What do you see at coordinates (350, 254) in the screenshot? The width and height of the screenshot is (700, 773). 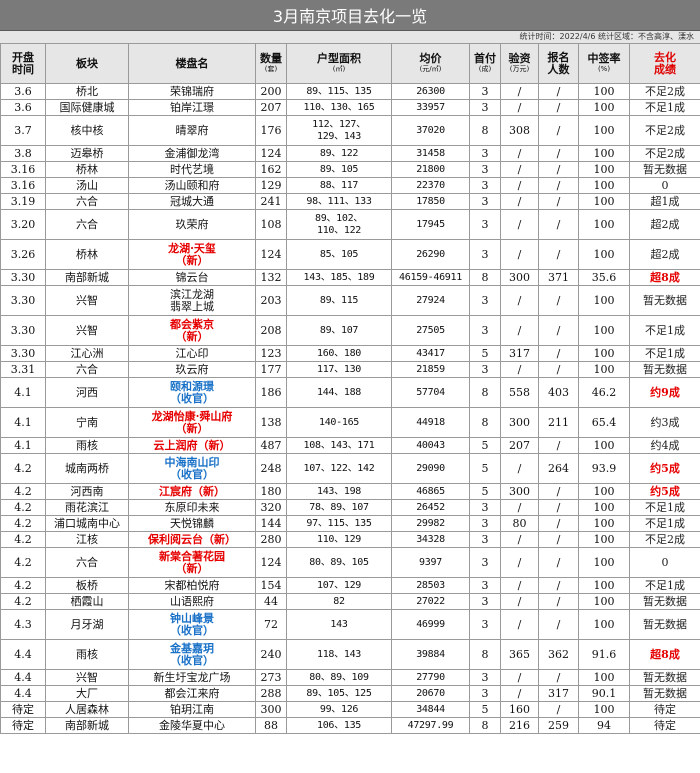 I see `table-row: 3.26 桥林 龙湖·天玺 （新） 124 85、105 26290 3//100 超2成` at bounding box center [350, 254].